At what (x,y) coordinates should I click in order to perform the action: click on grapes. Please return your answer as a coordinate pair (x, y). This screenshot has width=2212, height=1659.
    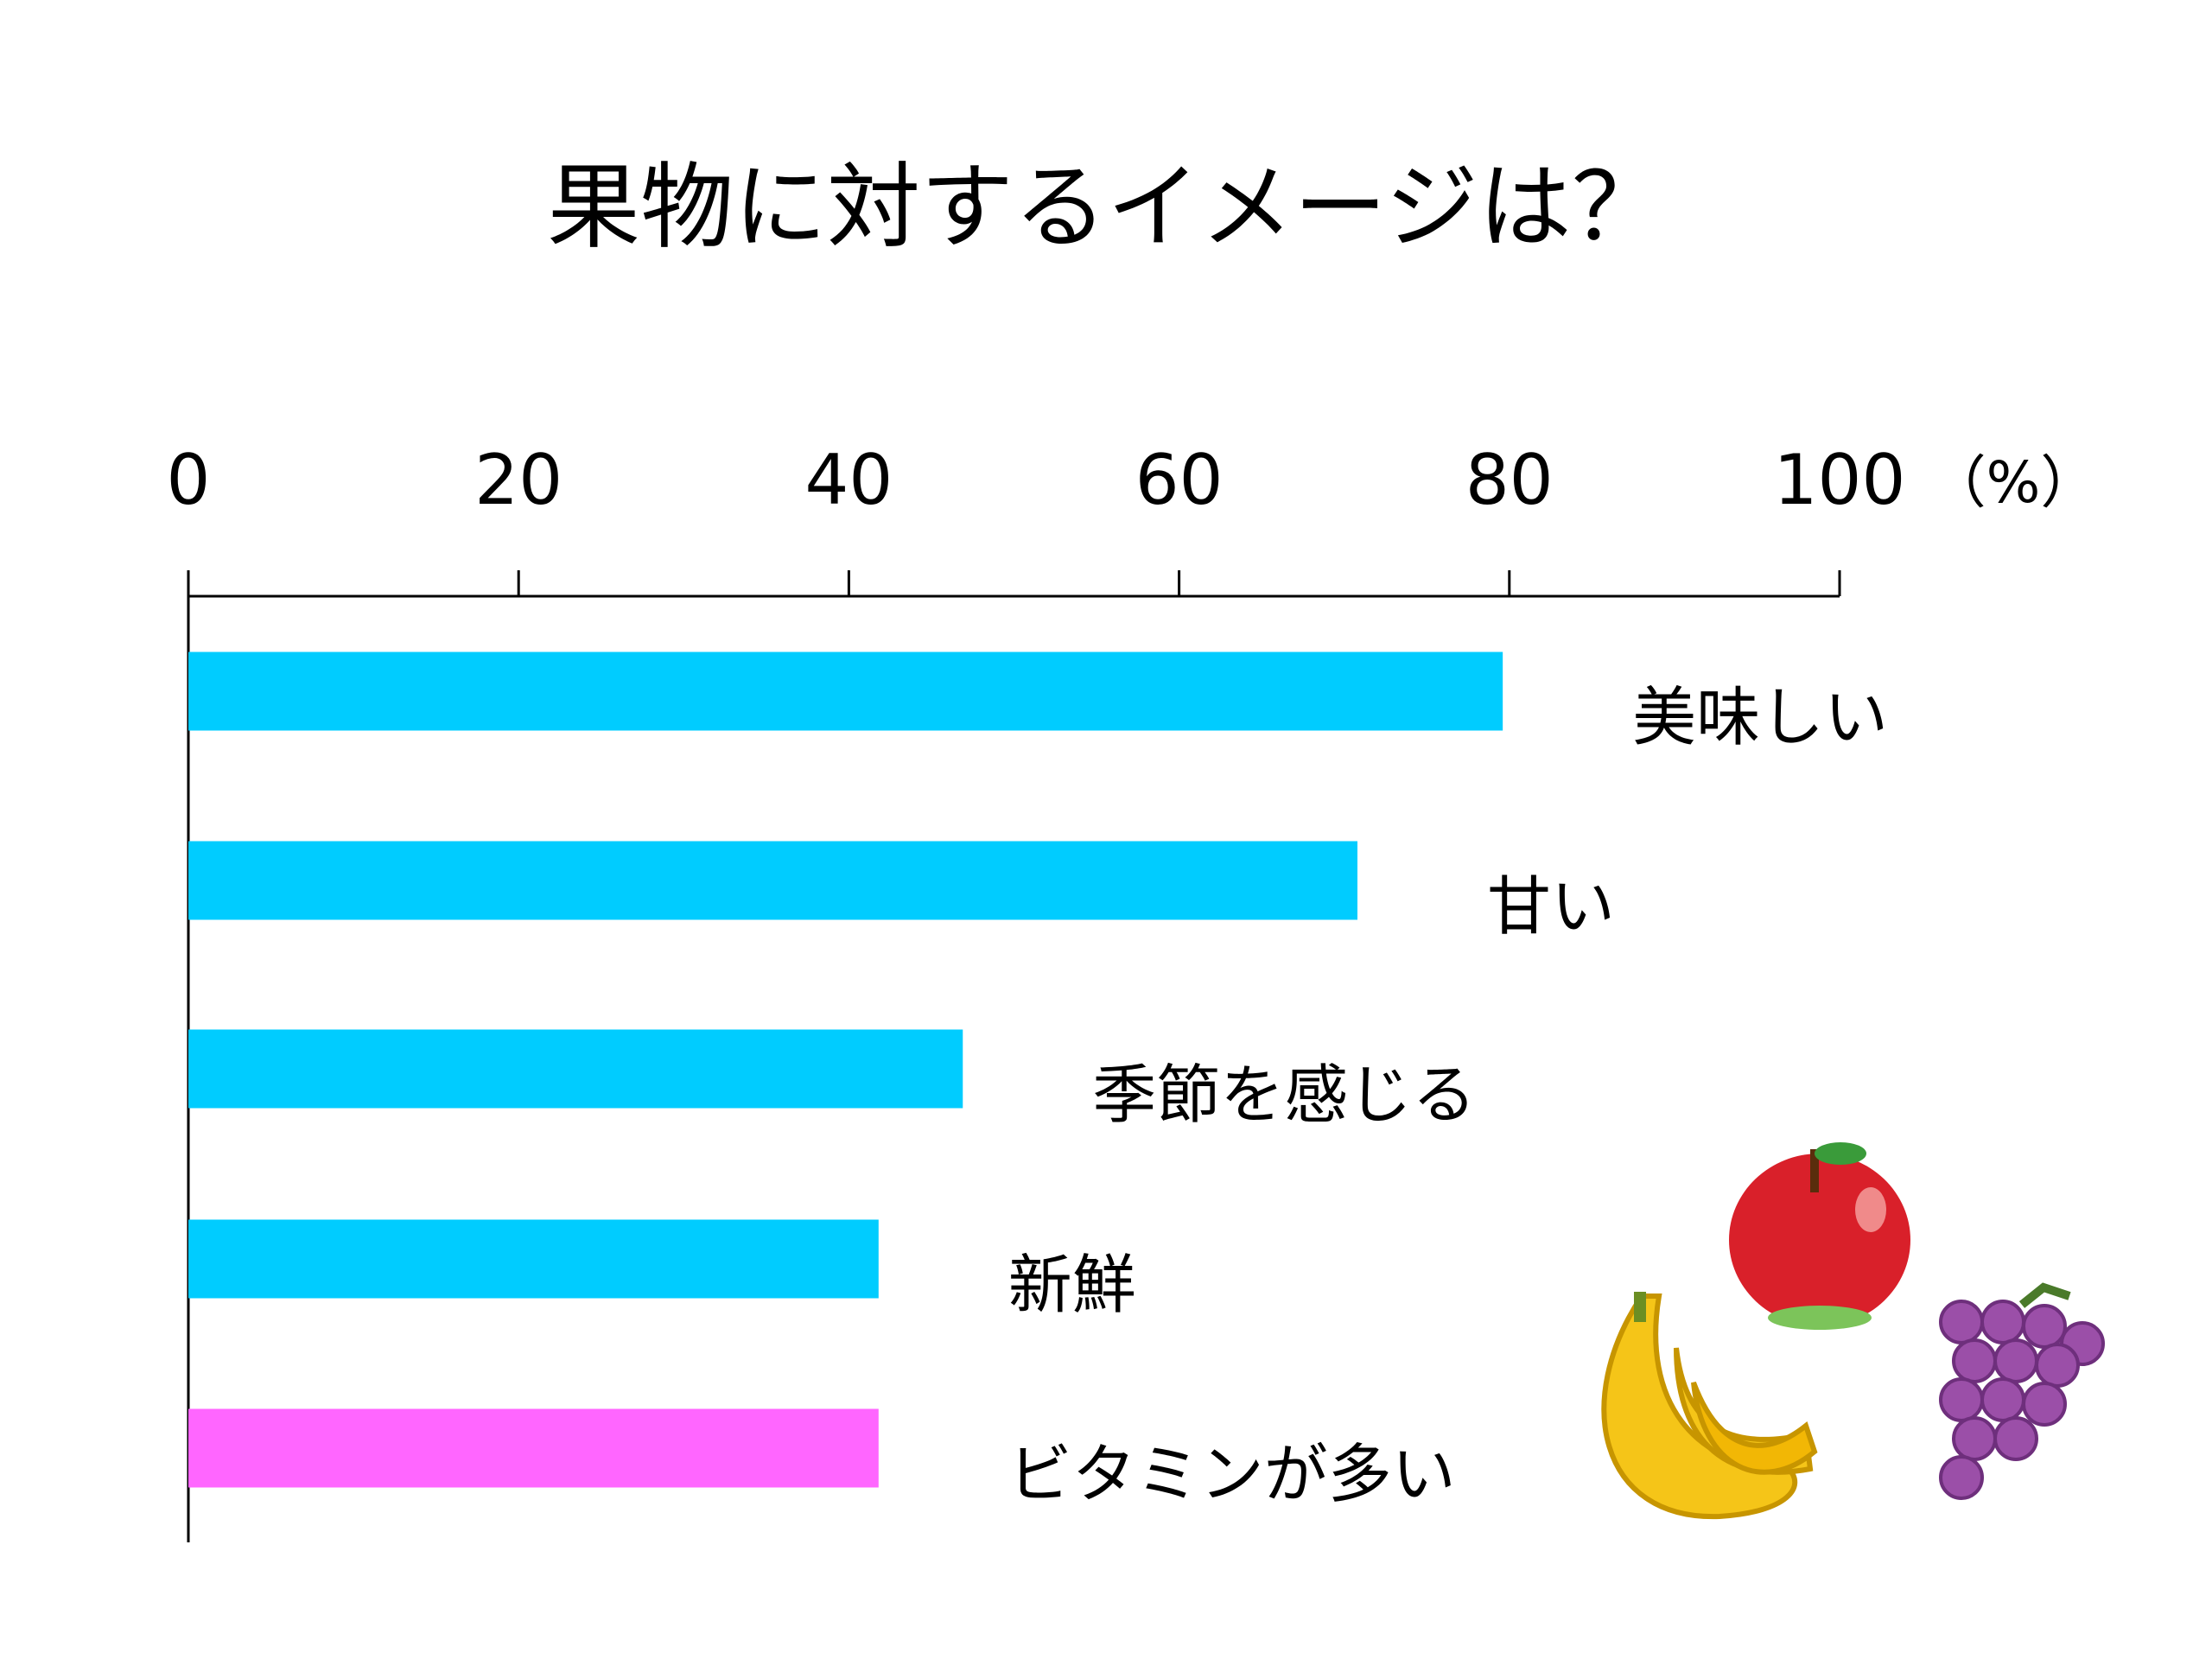
    Looking at the image, I should click on (2022, 1400).